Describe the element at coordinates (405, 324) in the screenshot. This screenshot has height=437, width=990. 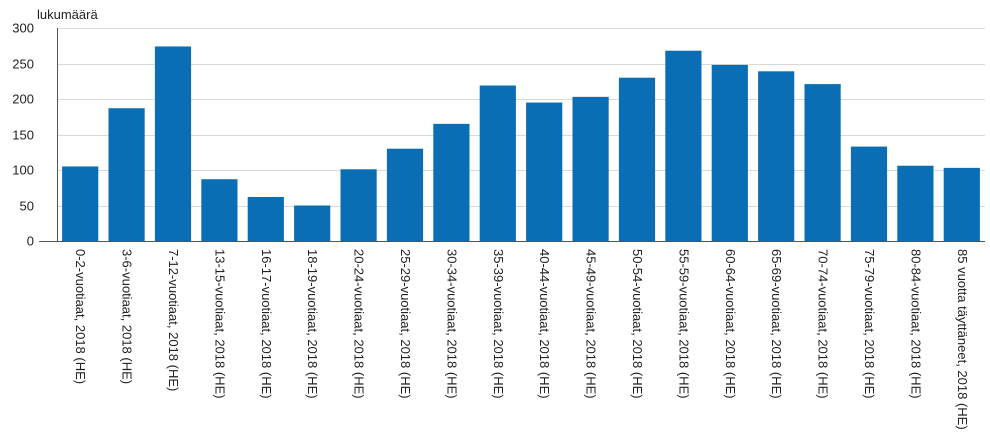
I see `x-tick-label: 25-29-vuotiaat, 2018 (HE)` at that location.